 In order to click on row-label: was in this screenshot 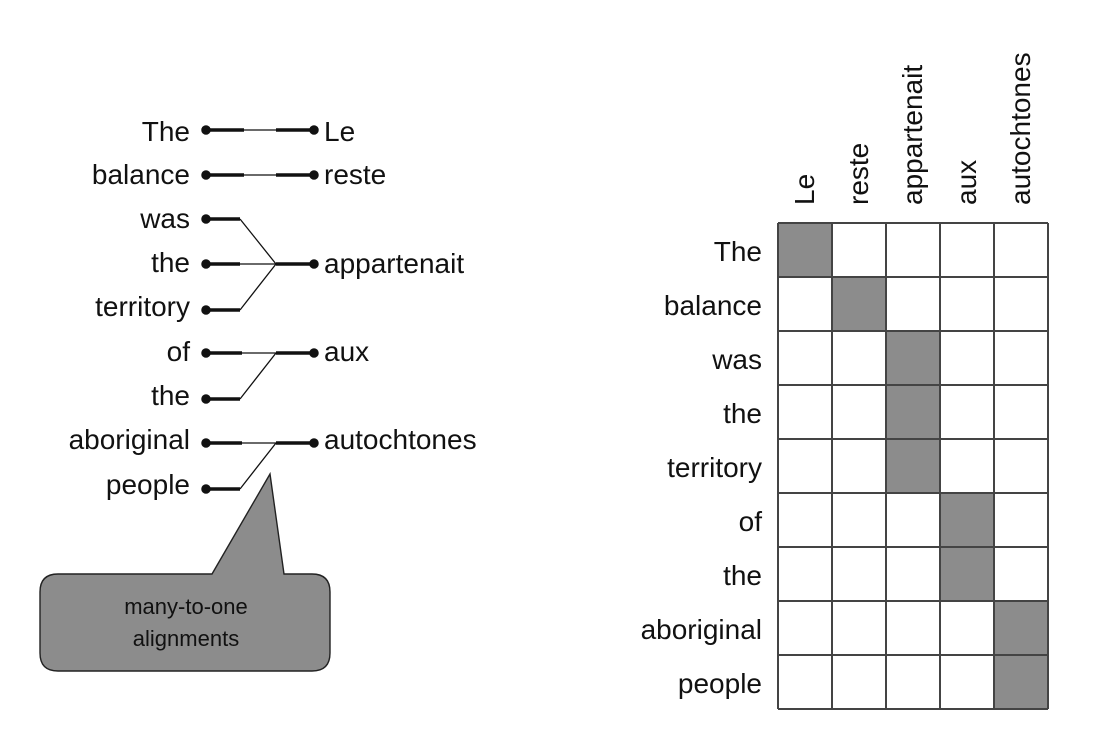, I will do `click(736, 359)`.